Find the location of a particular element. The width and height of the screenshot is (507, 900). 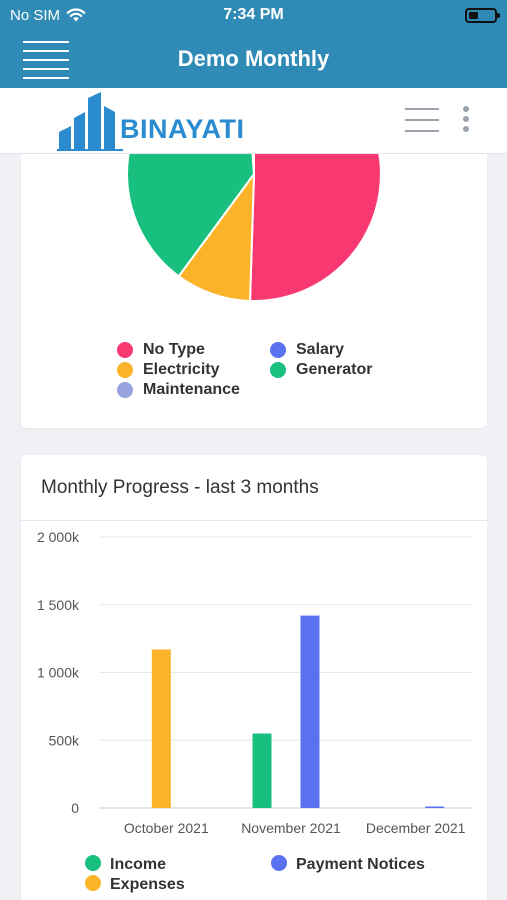

legend-label: Income is located at coordinates (138, 864).